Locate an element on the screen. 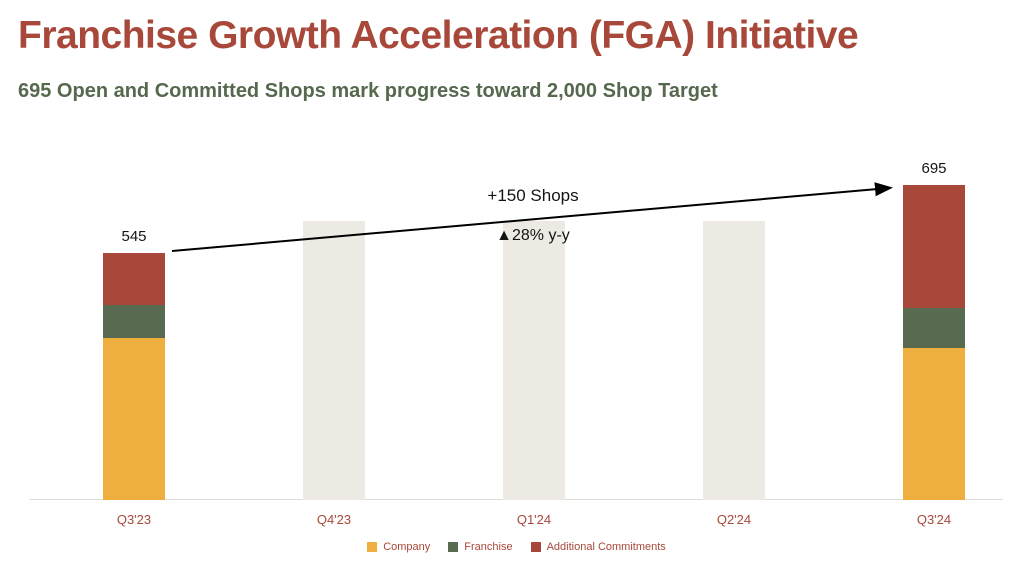 This screenshot has height=564, width=1033. bar-total-label: 545 is located at coordinates (134, 236).